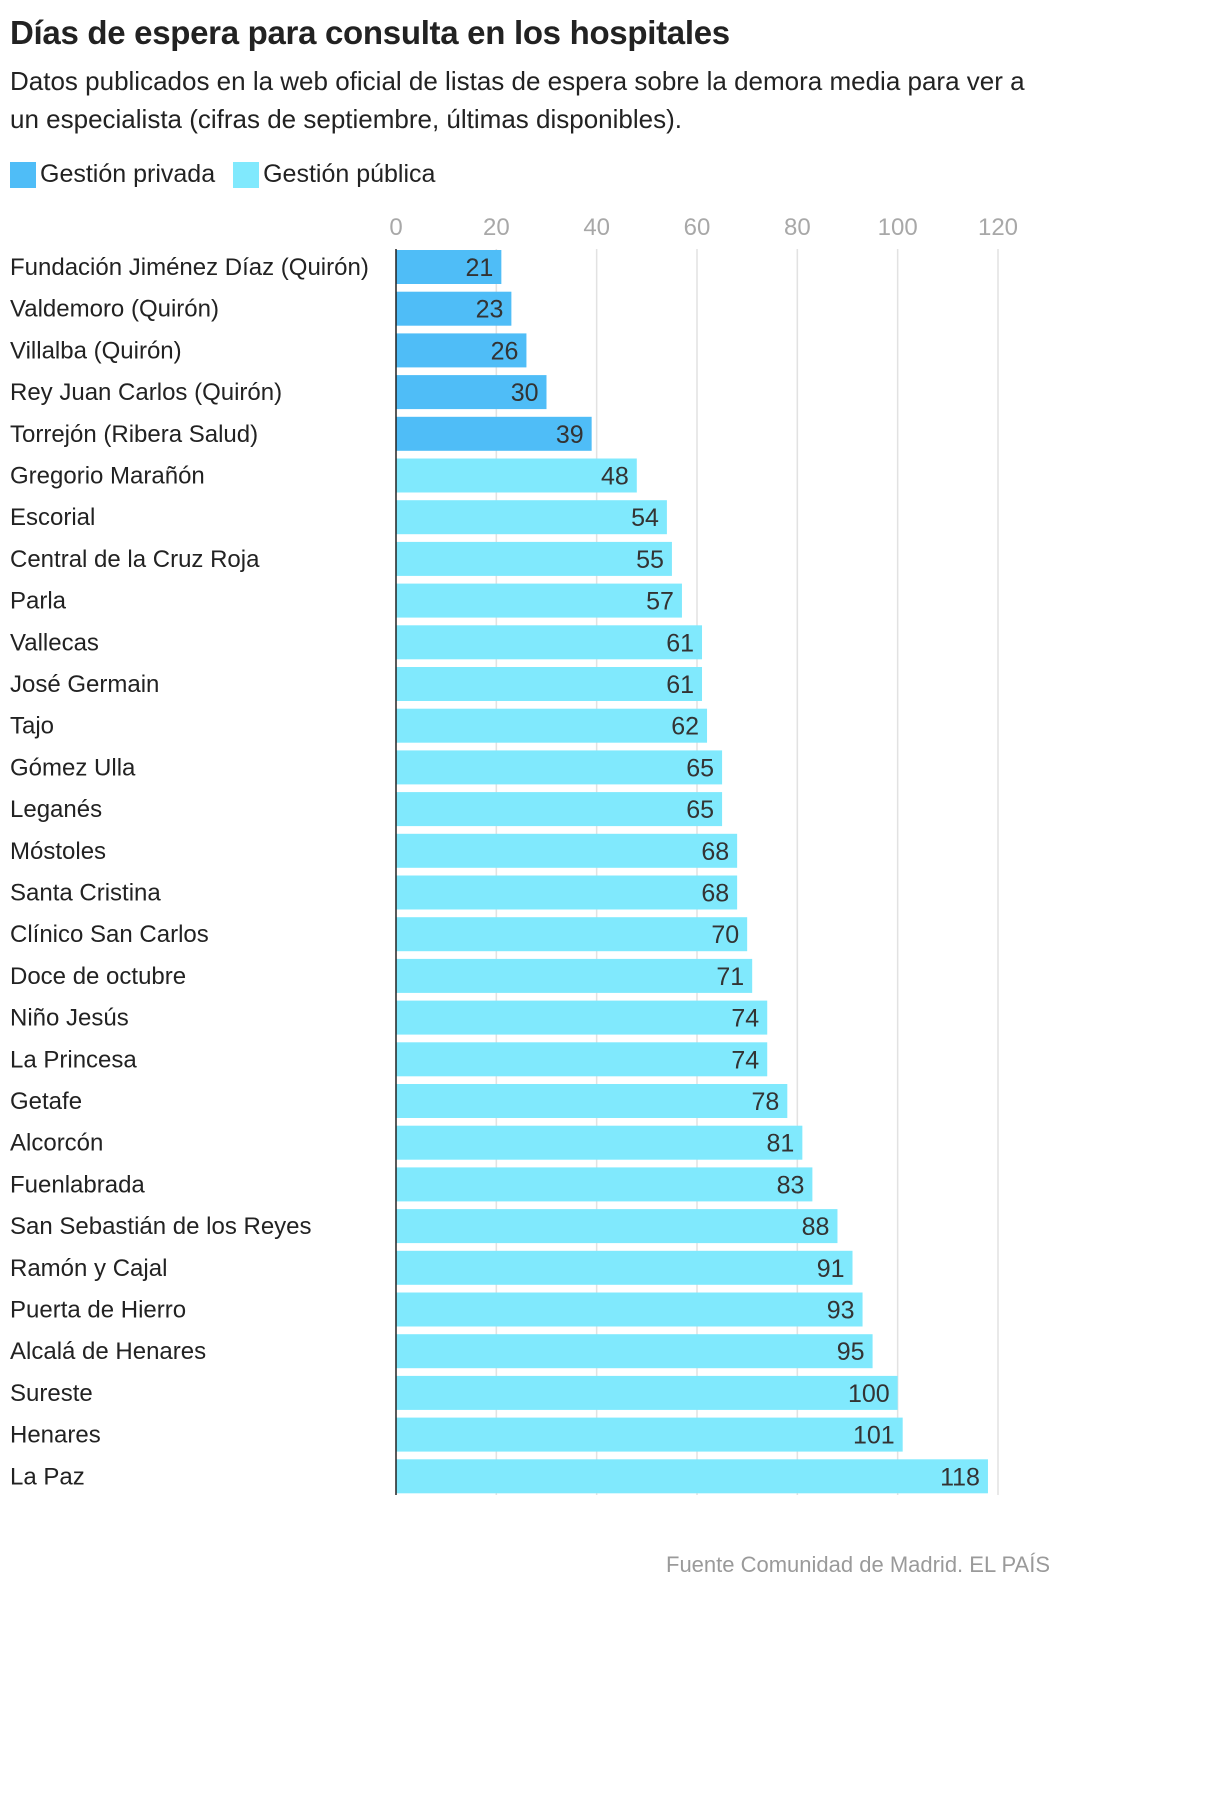  I want to click on category-label: Vallecas, so click(54, 642).